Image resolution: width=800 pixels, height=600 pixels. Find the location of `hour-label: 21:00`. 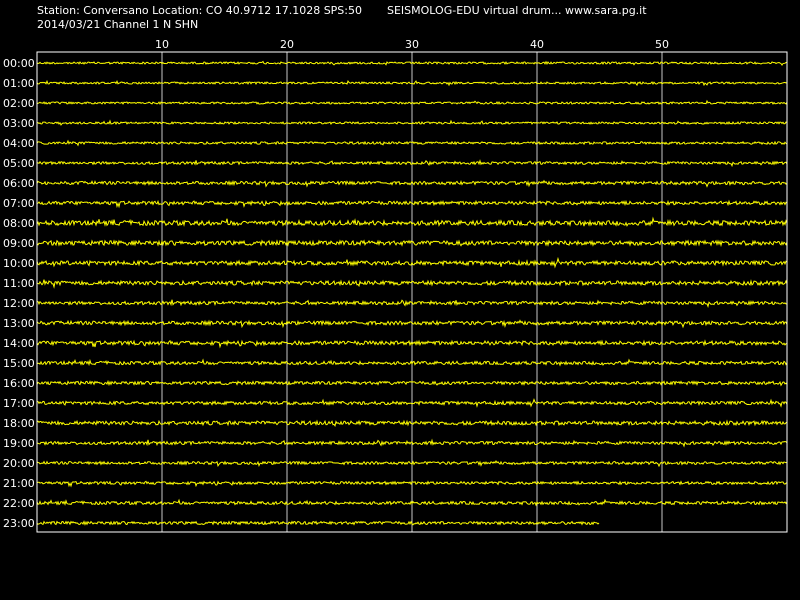

hour-label: 21:00 is located at coordinates (19, 483).